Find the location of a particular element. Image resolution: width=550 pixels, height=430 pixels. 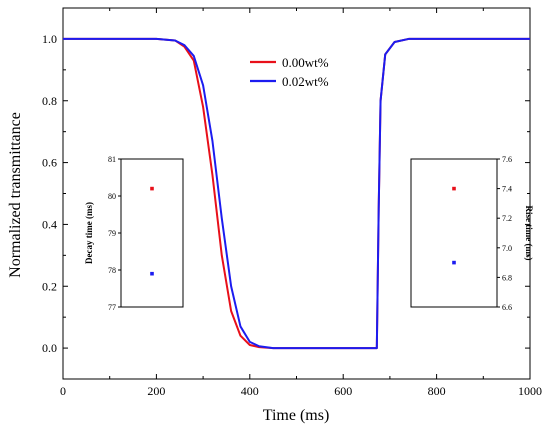

rise-tick-label: 7.0 is located at coordinates (507, 248).